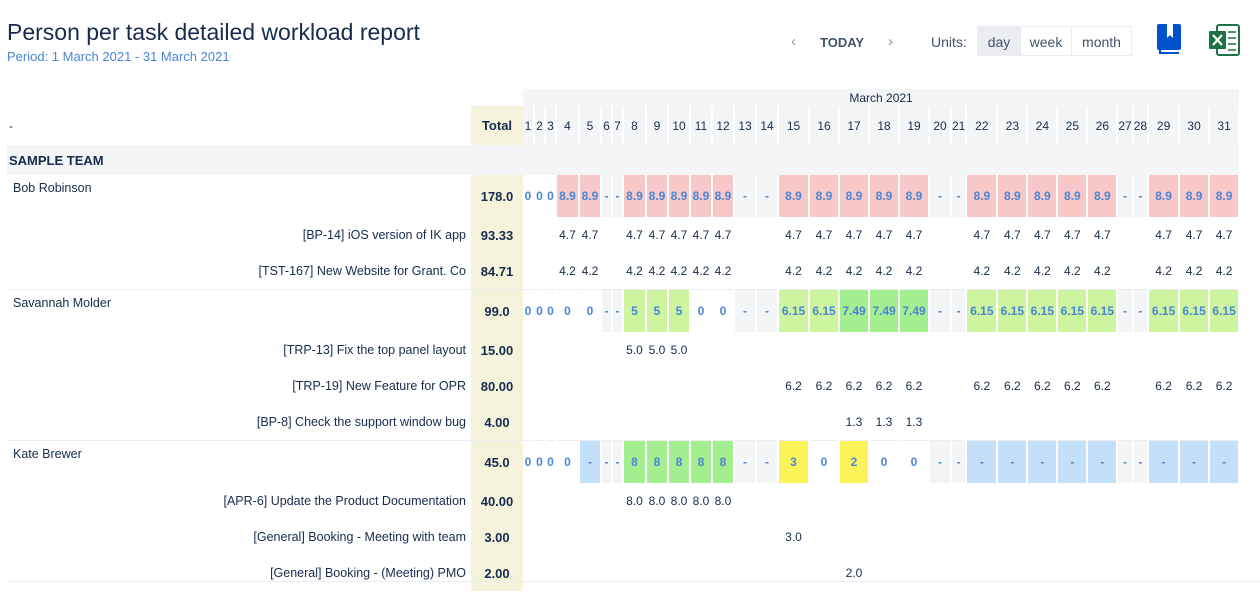 Image resolution: width=1260 pixels, height=593 pixels. What do you see at coordinates (239, 310) in the screenshot?
I see `person-name: Savannah Molder` at bounding box center [239, 310].